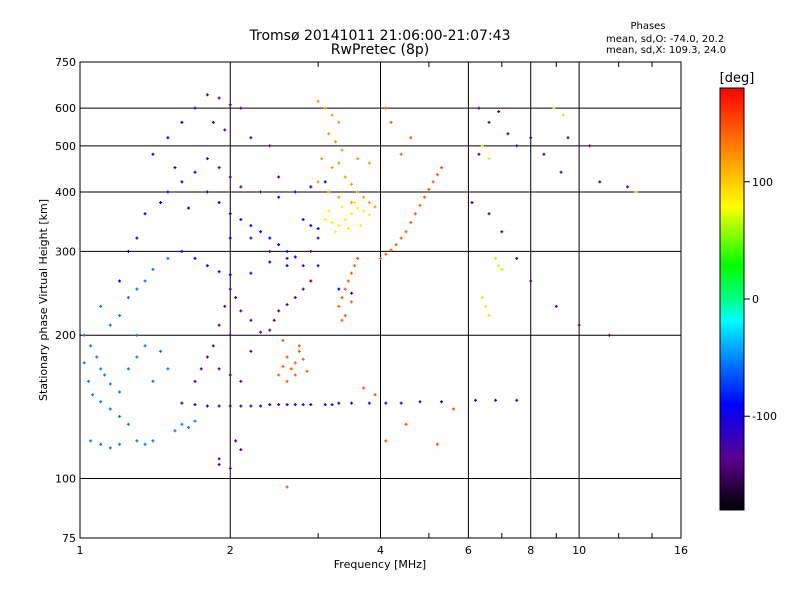  What do you see at coordinates (737, 78) in the screenshot?
I see `colorbar-label: [deg]` at bounding box center [737, 78].